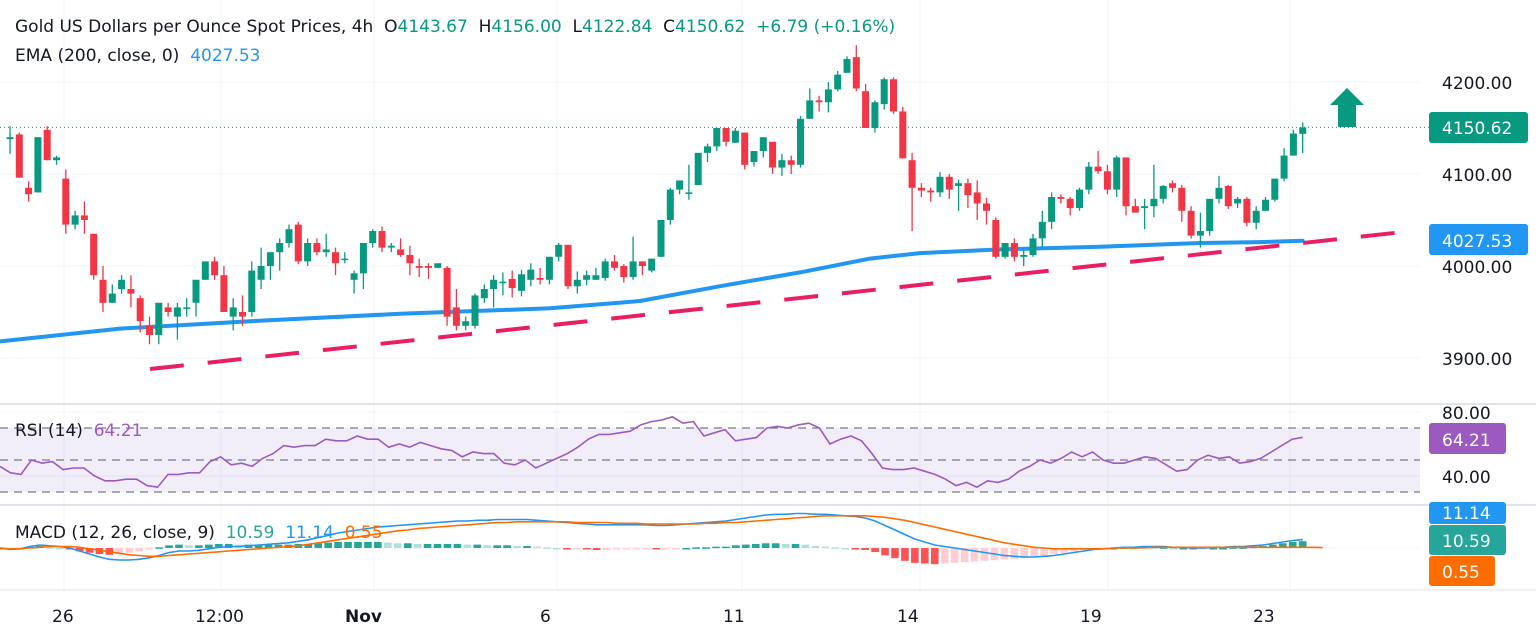 This screenshot has height=641, width=1536. I want to click on macd-legend: MACD (12, 26, close, 9) 10.59 11.14 0.55, so click(199, 533).